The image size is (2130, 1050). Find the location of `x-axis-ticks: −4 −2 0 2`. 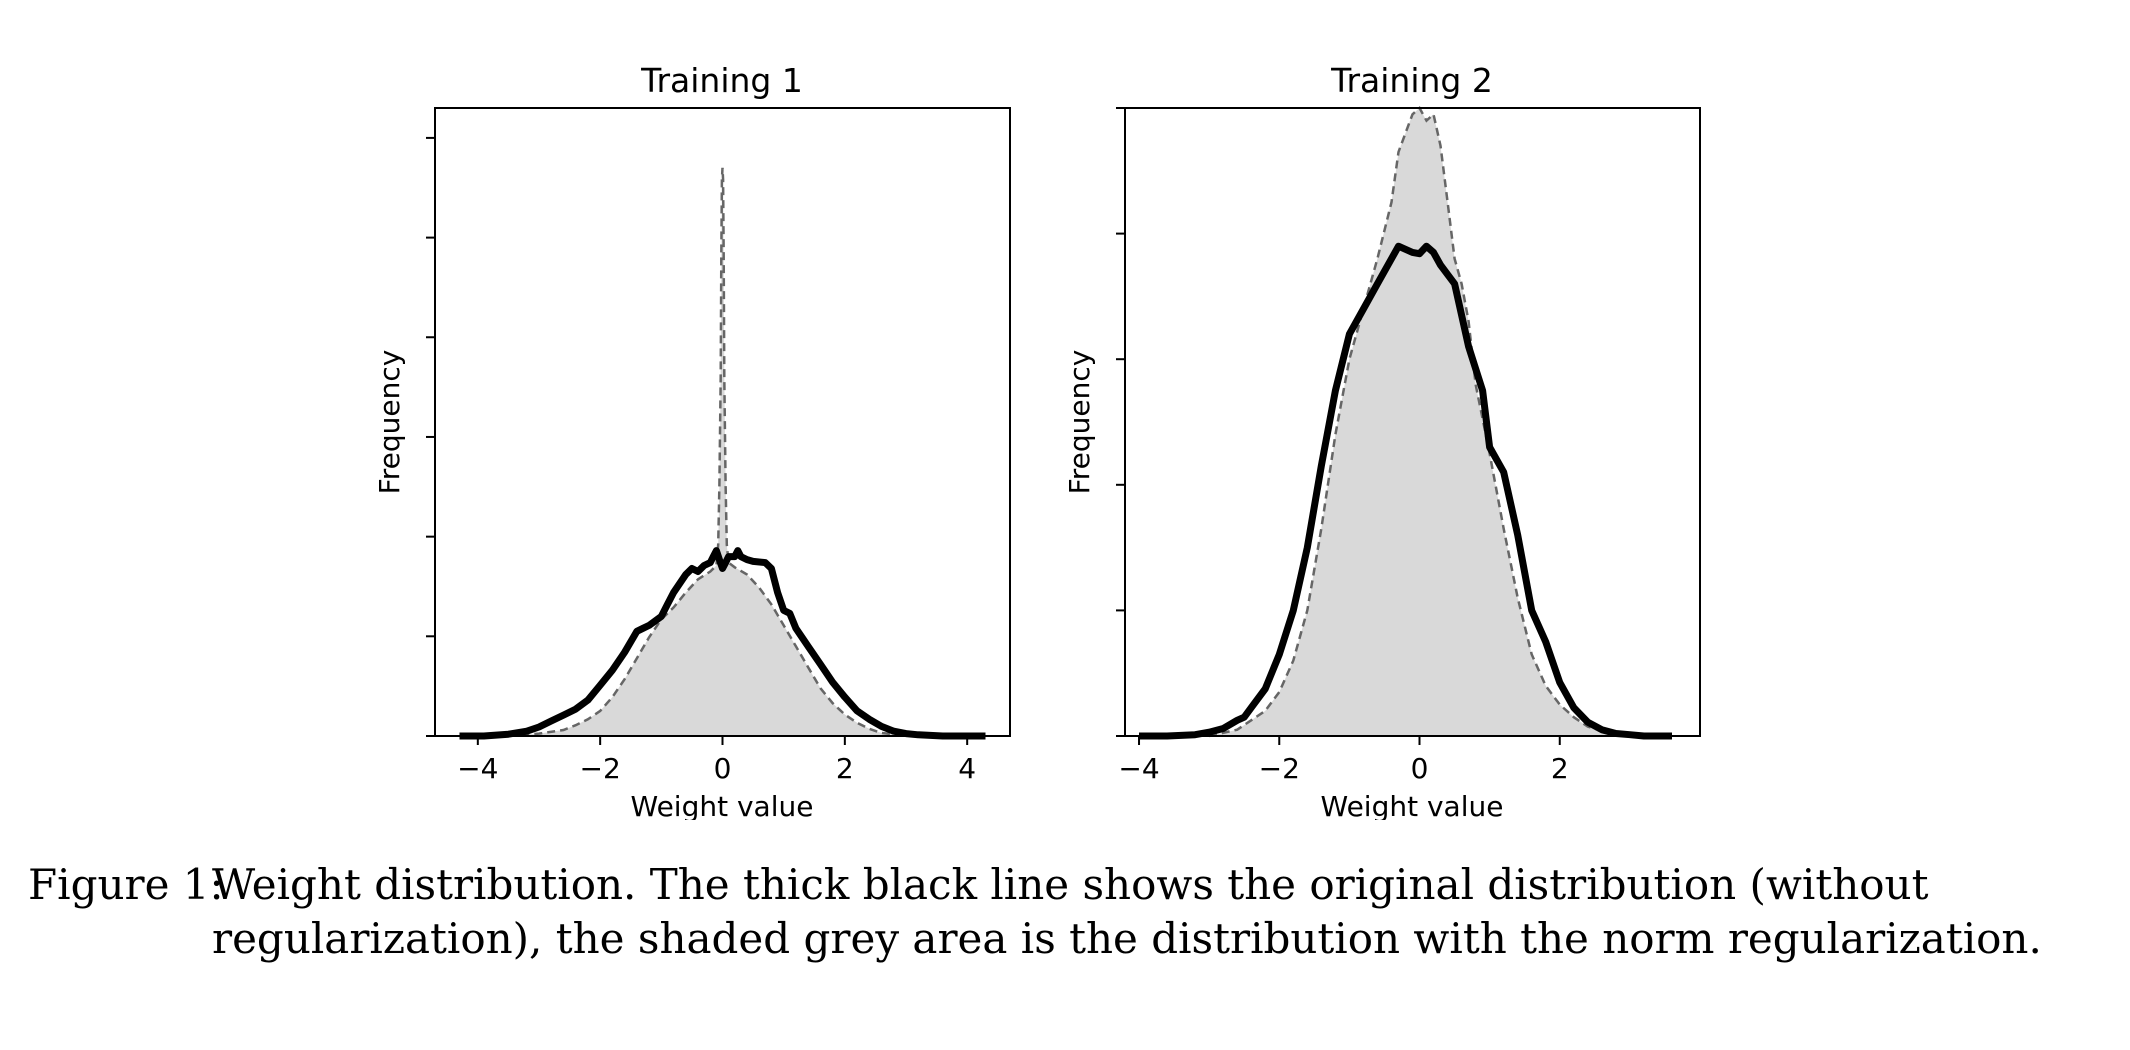

x-axis-ticks: −4 −2 0 2 is located at coordinates (1343, 760).